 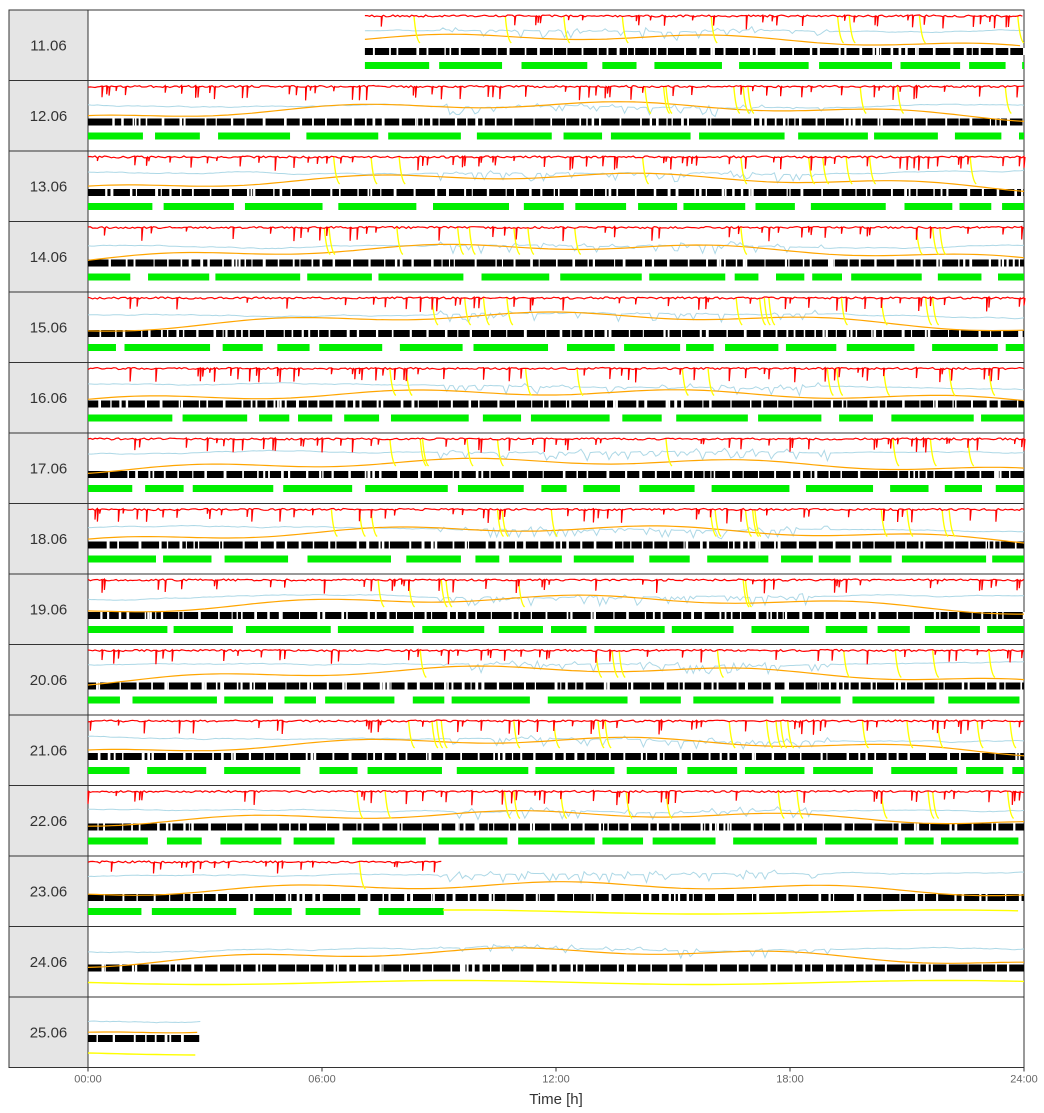 I want to click on facet-14-06: 14.06, so click(x=516, y=257).